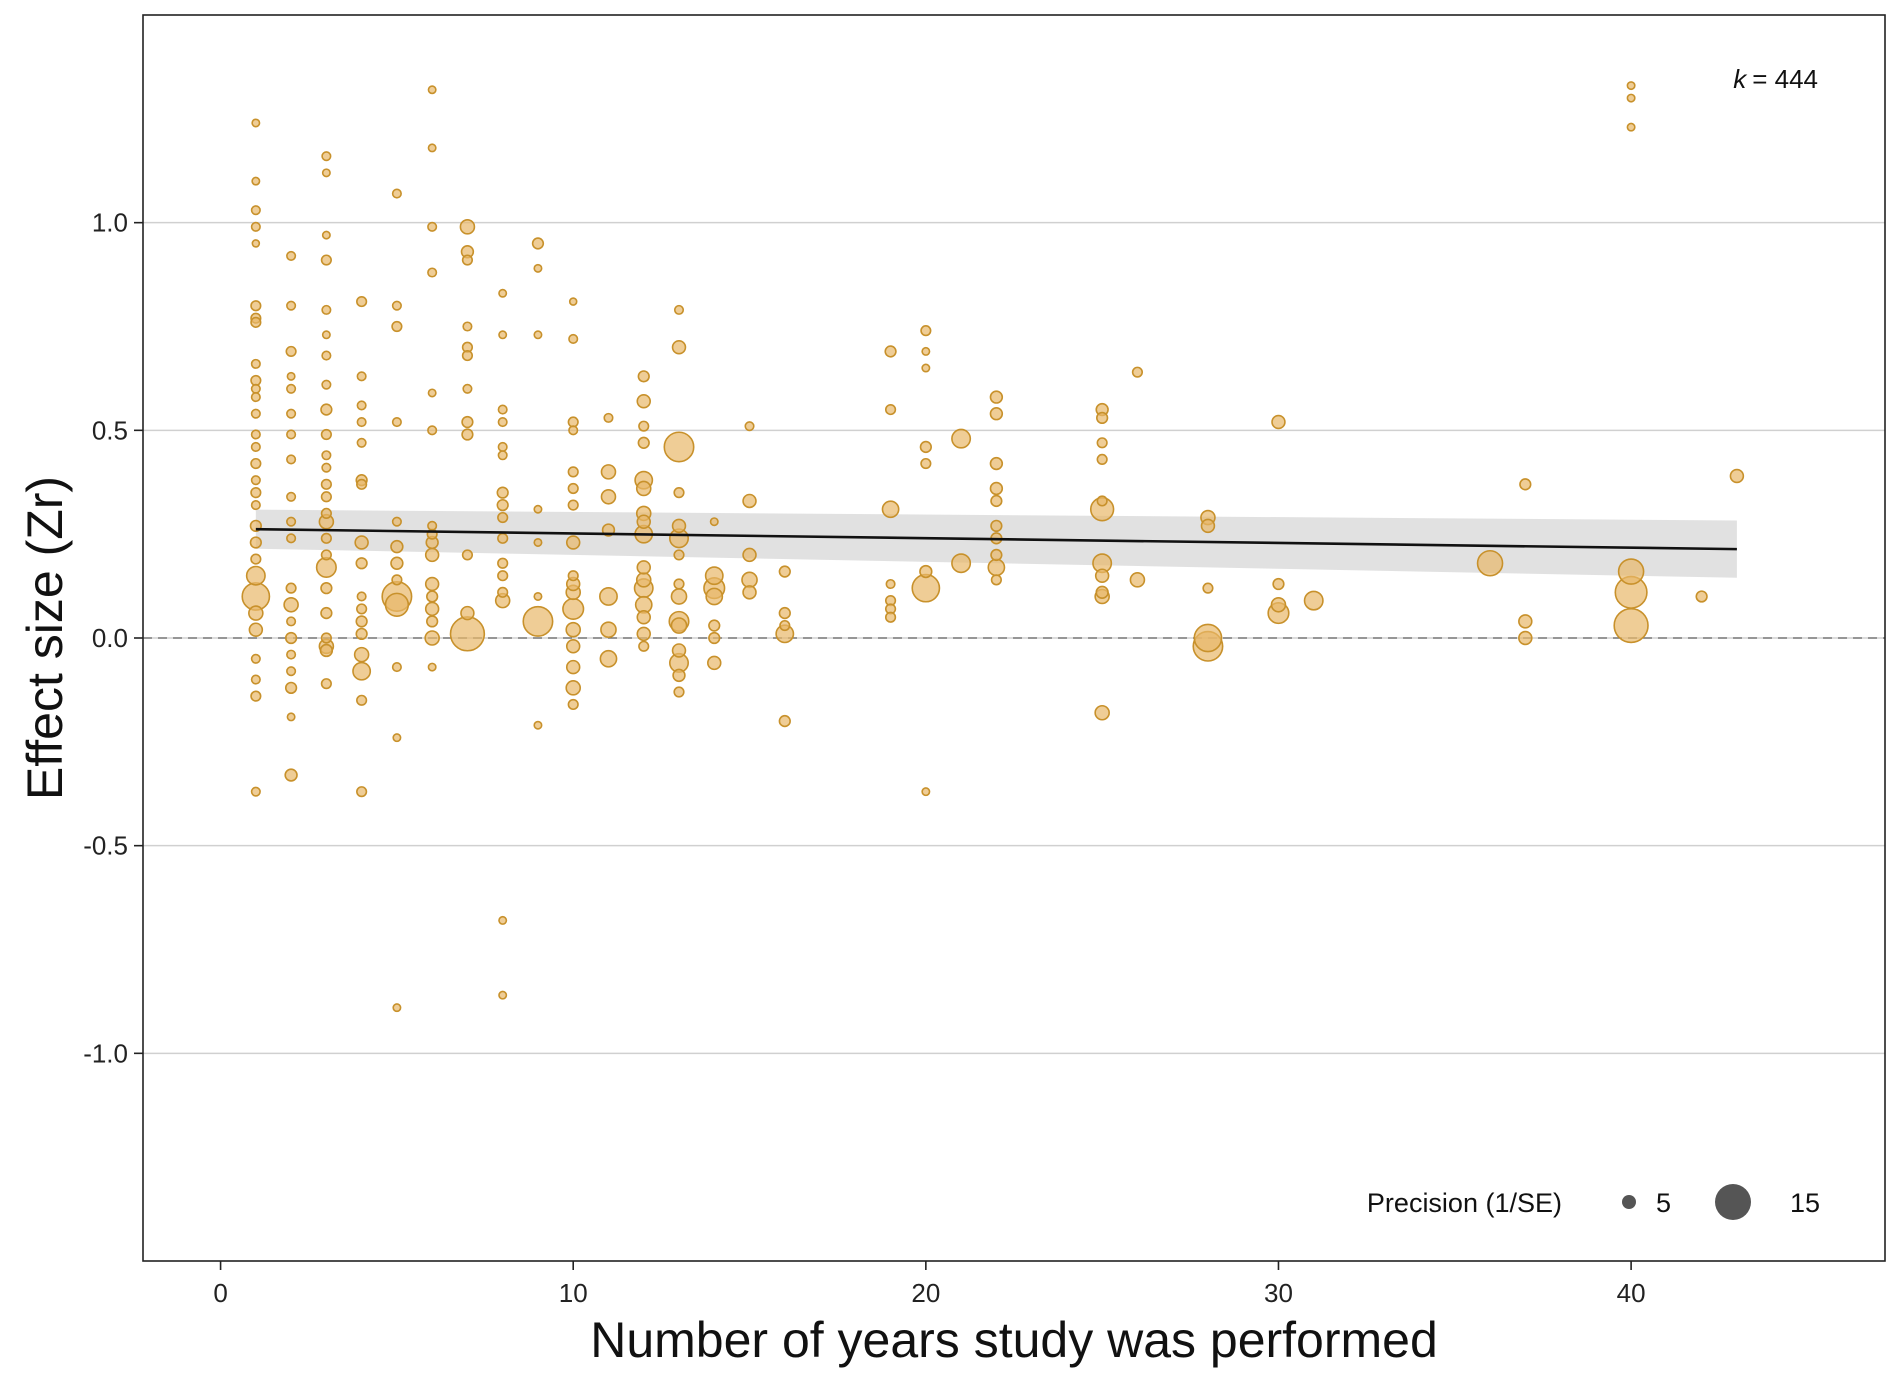 The image size is (1894, 1376). I want to click on k-annotation-value: = 444, so click(1785, 79).